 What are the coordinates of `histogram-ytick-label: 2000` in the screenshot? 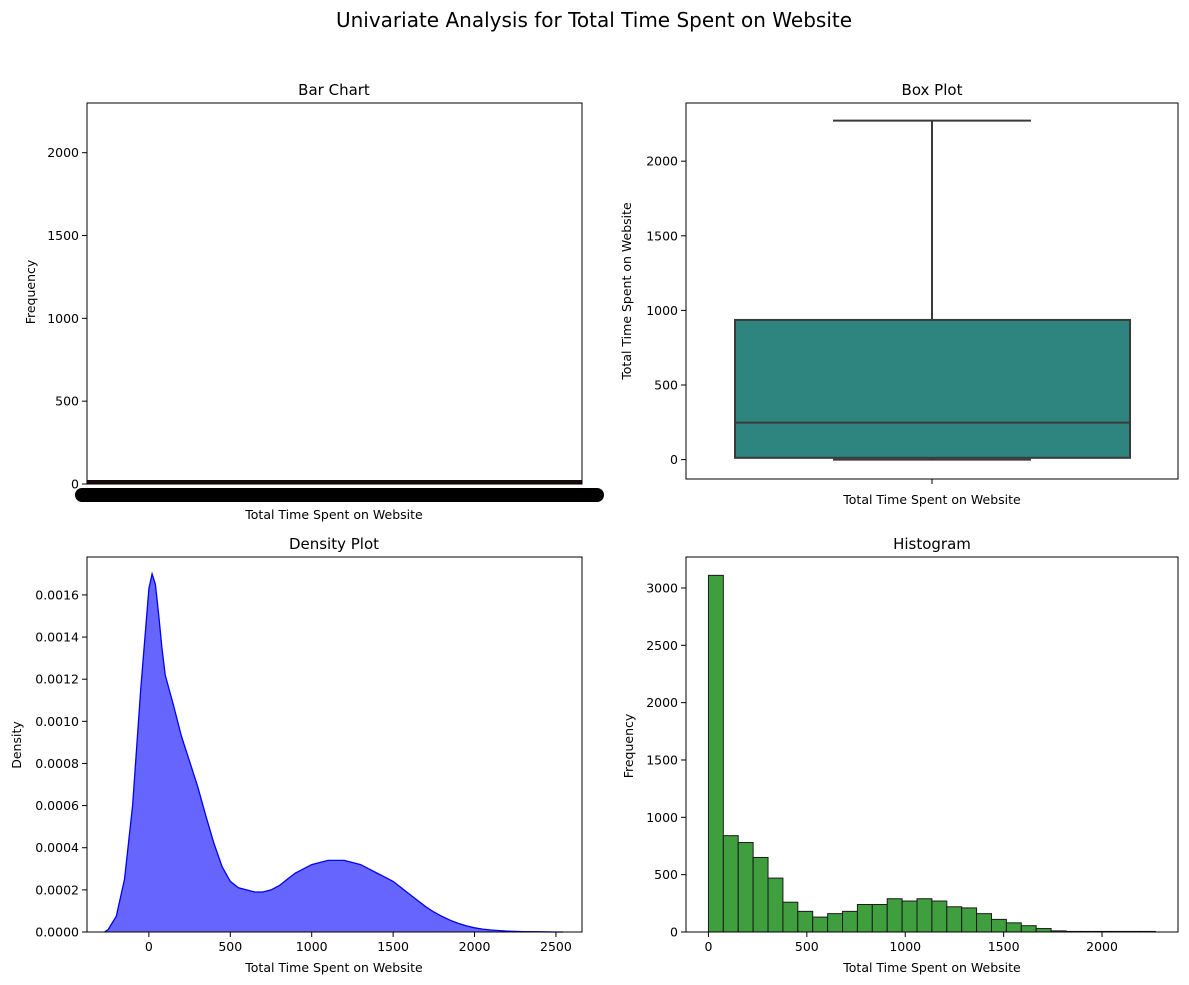 It's located at (662, 702).